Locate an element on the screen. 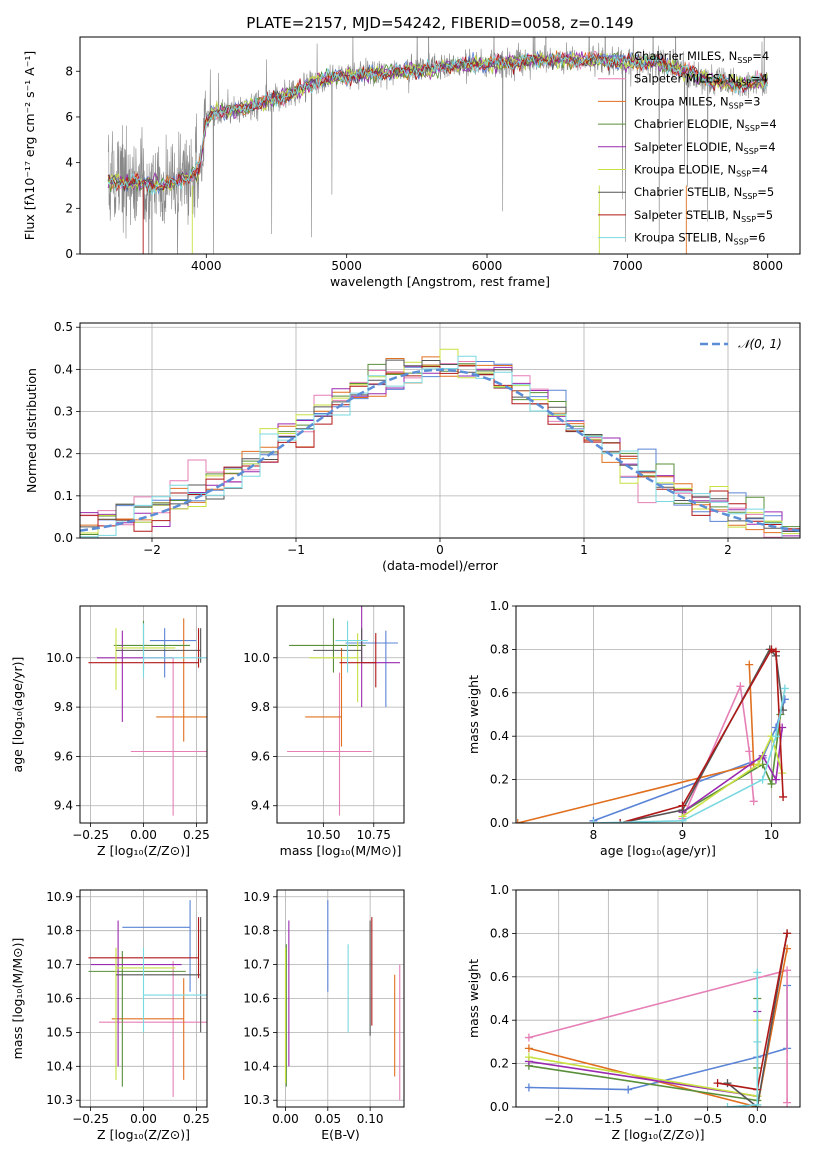 The width and height of the screenshot is (819, 1170). weight-line-chabrier-stelib is located at coordinates (757, 1020).